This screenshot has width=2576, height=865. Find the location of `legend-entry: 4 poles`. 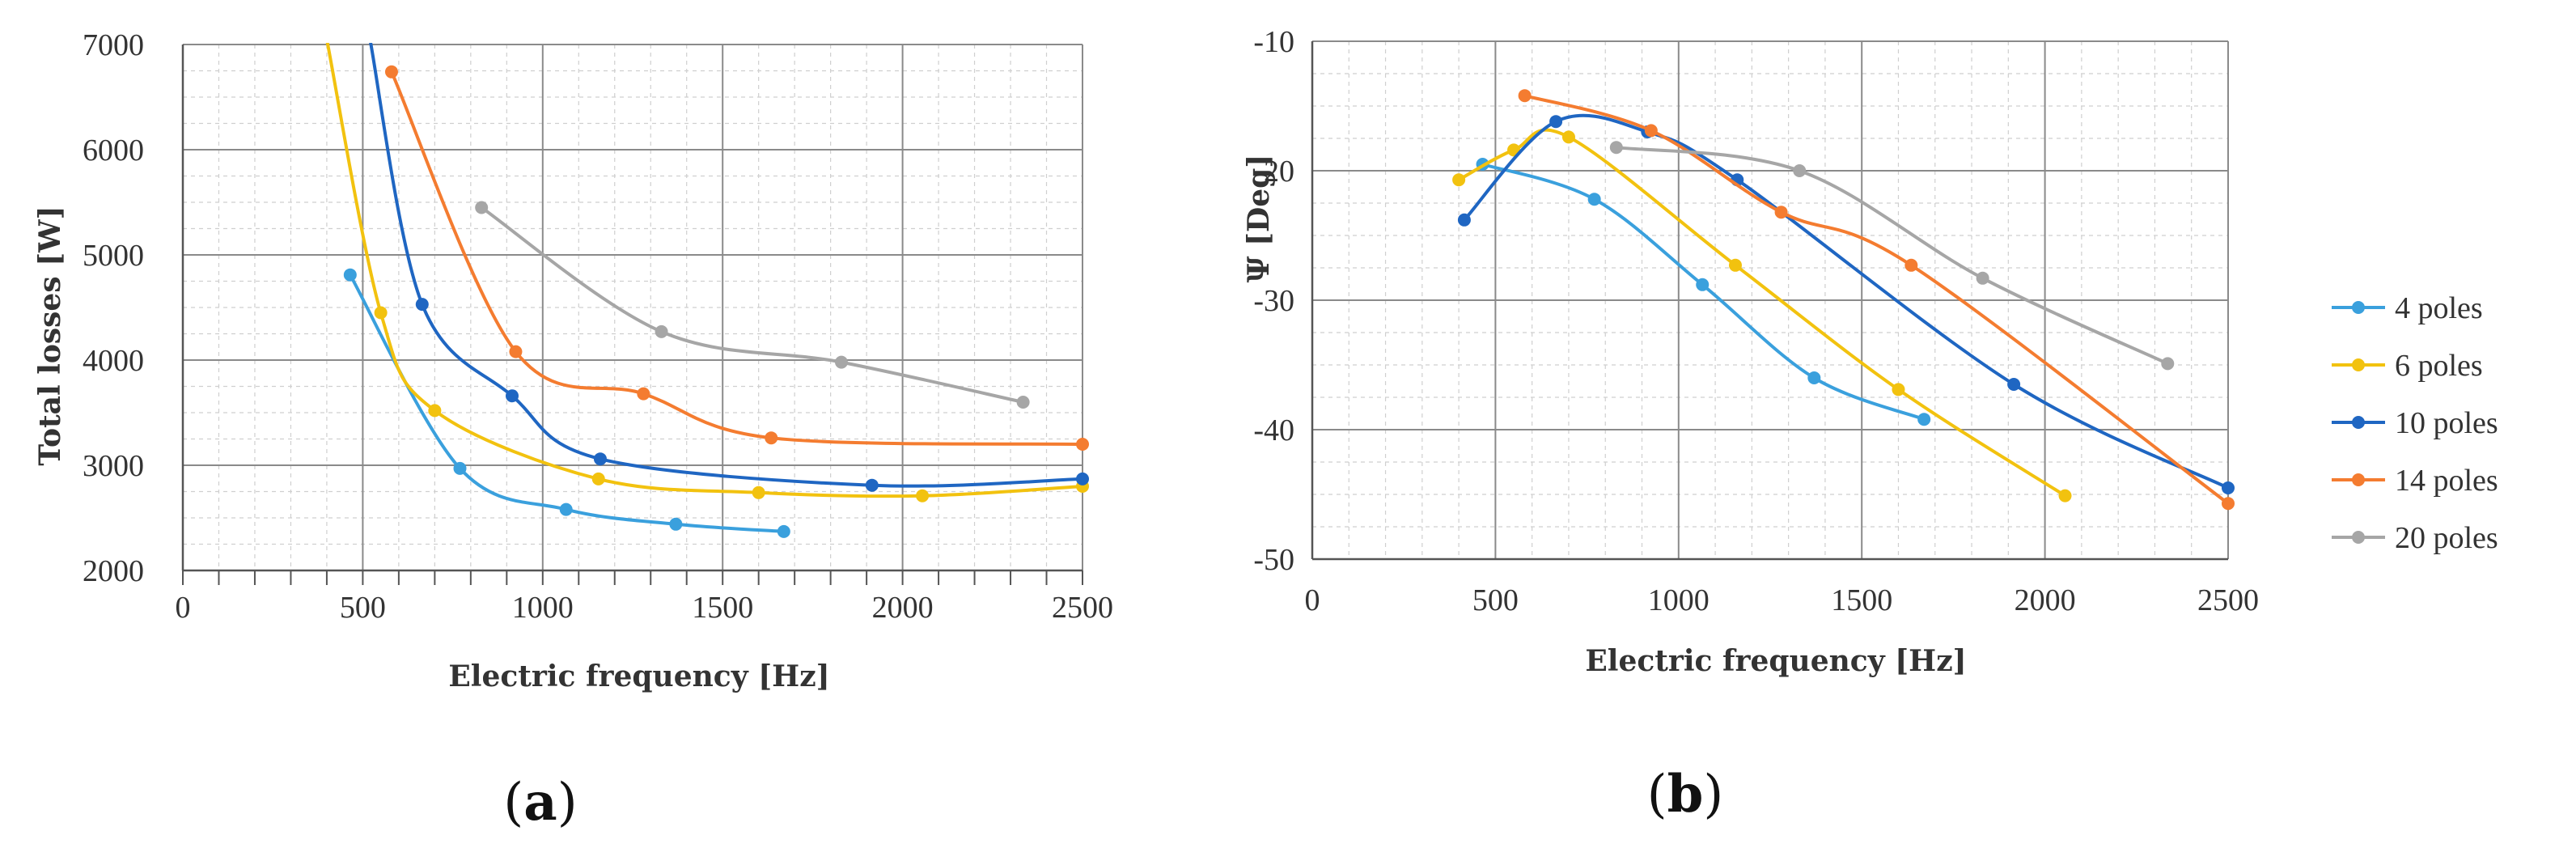

legend-entry: 4 poles is located at coordinates (2407, 308).